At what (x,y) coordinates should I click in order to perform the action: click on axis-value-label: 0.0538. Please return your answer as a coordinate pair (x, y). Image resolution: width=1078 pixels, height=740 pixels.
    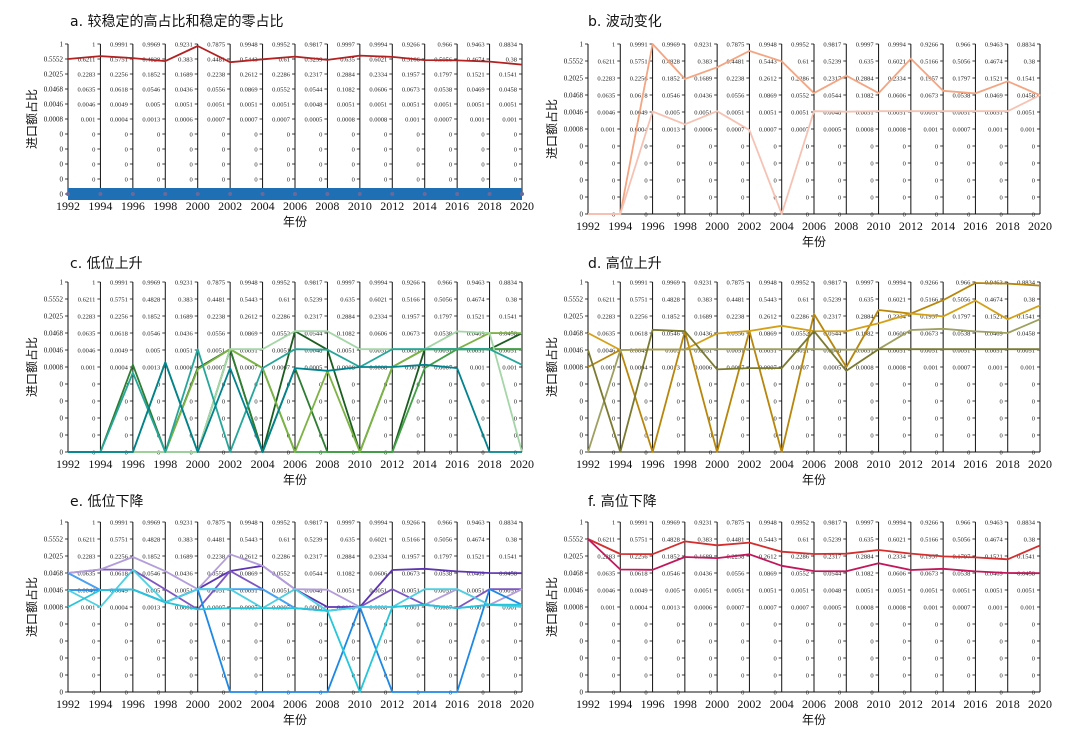
    Looking at the image, I should click on (443, 574).